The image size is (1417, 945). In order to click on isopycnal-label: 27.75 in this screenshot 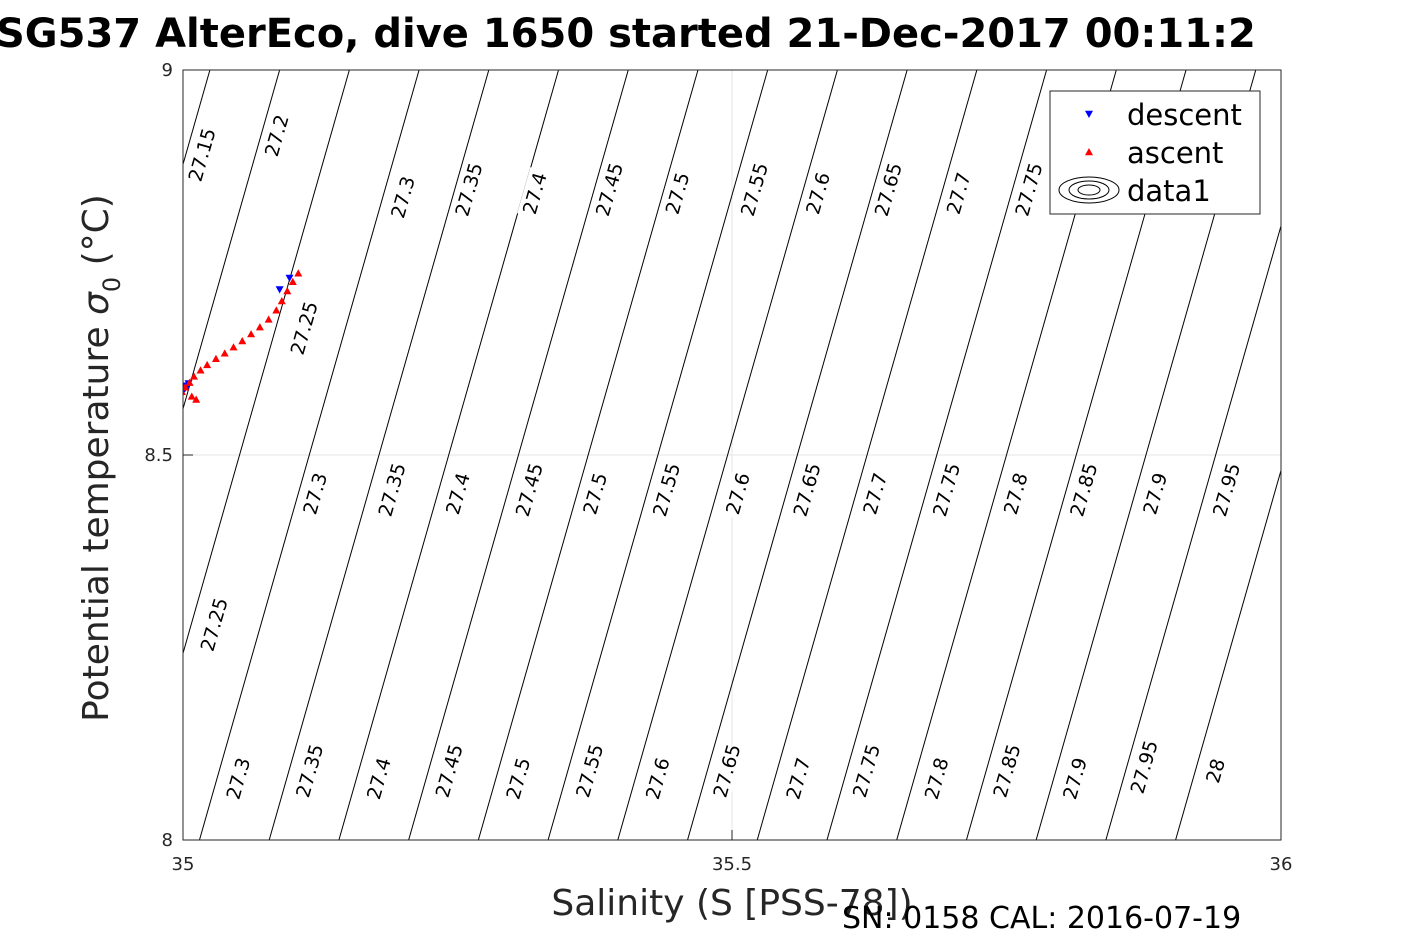, I will do `click(947, 490)`.